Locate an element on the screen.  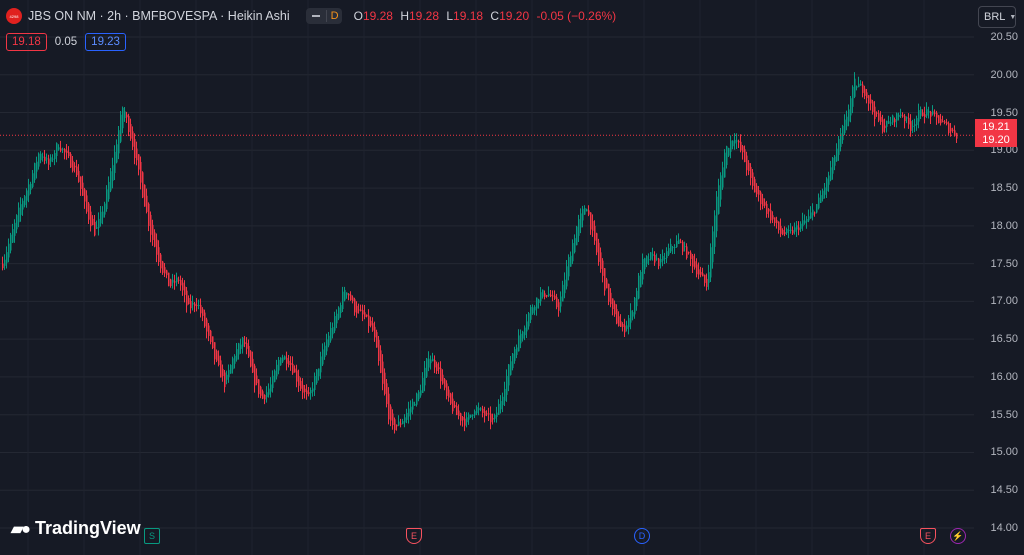
sell-price-button: 19.18 is located at coordinates (26, 42).